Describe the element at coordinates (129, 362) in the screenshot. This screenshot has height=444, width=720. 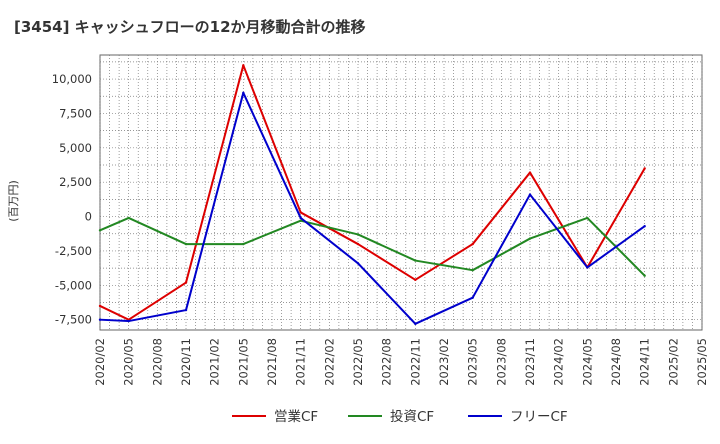
I see `x-tick-label: 2020/05` at that location.